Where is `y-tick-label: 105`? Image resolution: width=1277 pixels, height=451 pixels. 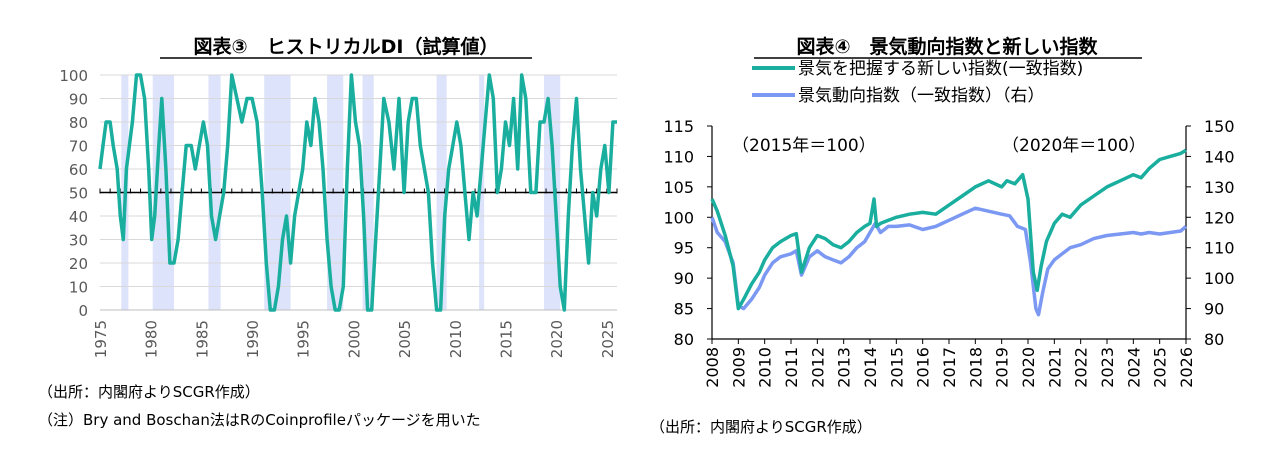 y-tick-label: 105 is located at coordinates (678, 187).